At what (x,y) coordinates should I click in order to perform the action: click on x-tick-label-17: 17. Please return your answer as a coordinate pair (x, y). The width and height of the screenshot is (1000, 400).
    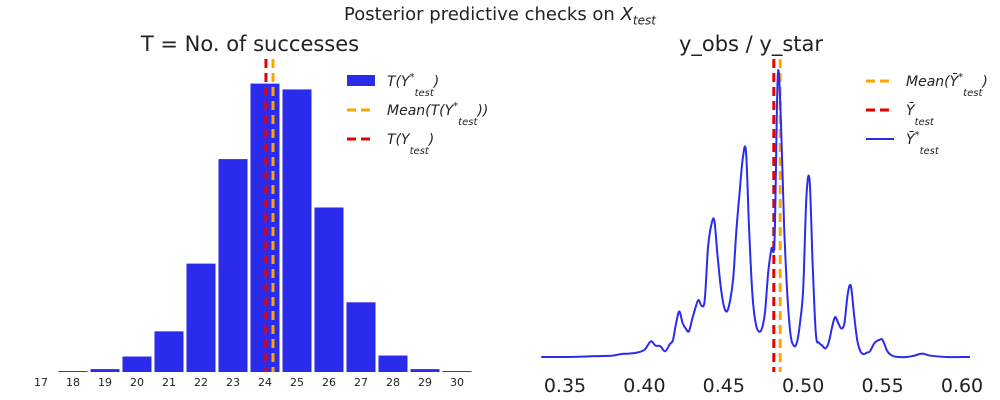
    Looking at the image, I should click on (41, 382).